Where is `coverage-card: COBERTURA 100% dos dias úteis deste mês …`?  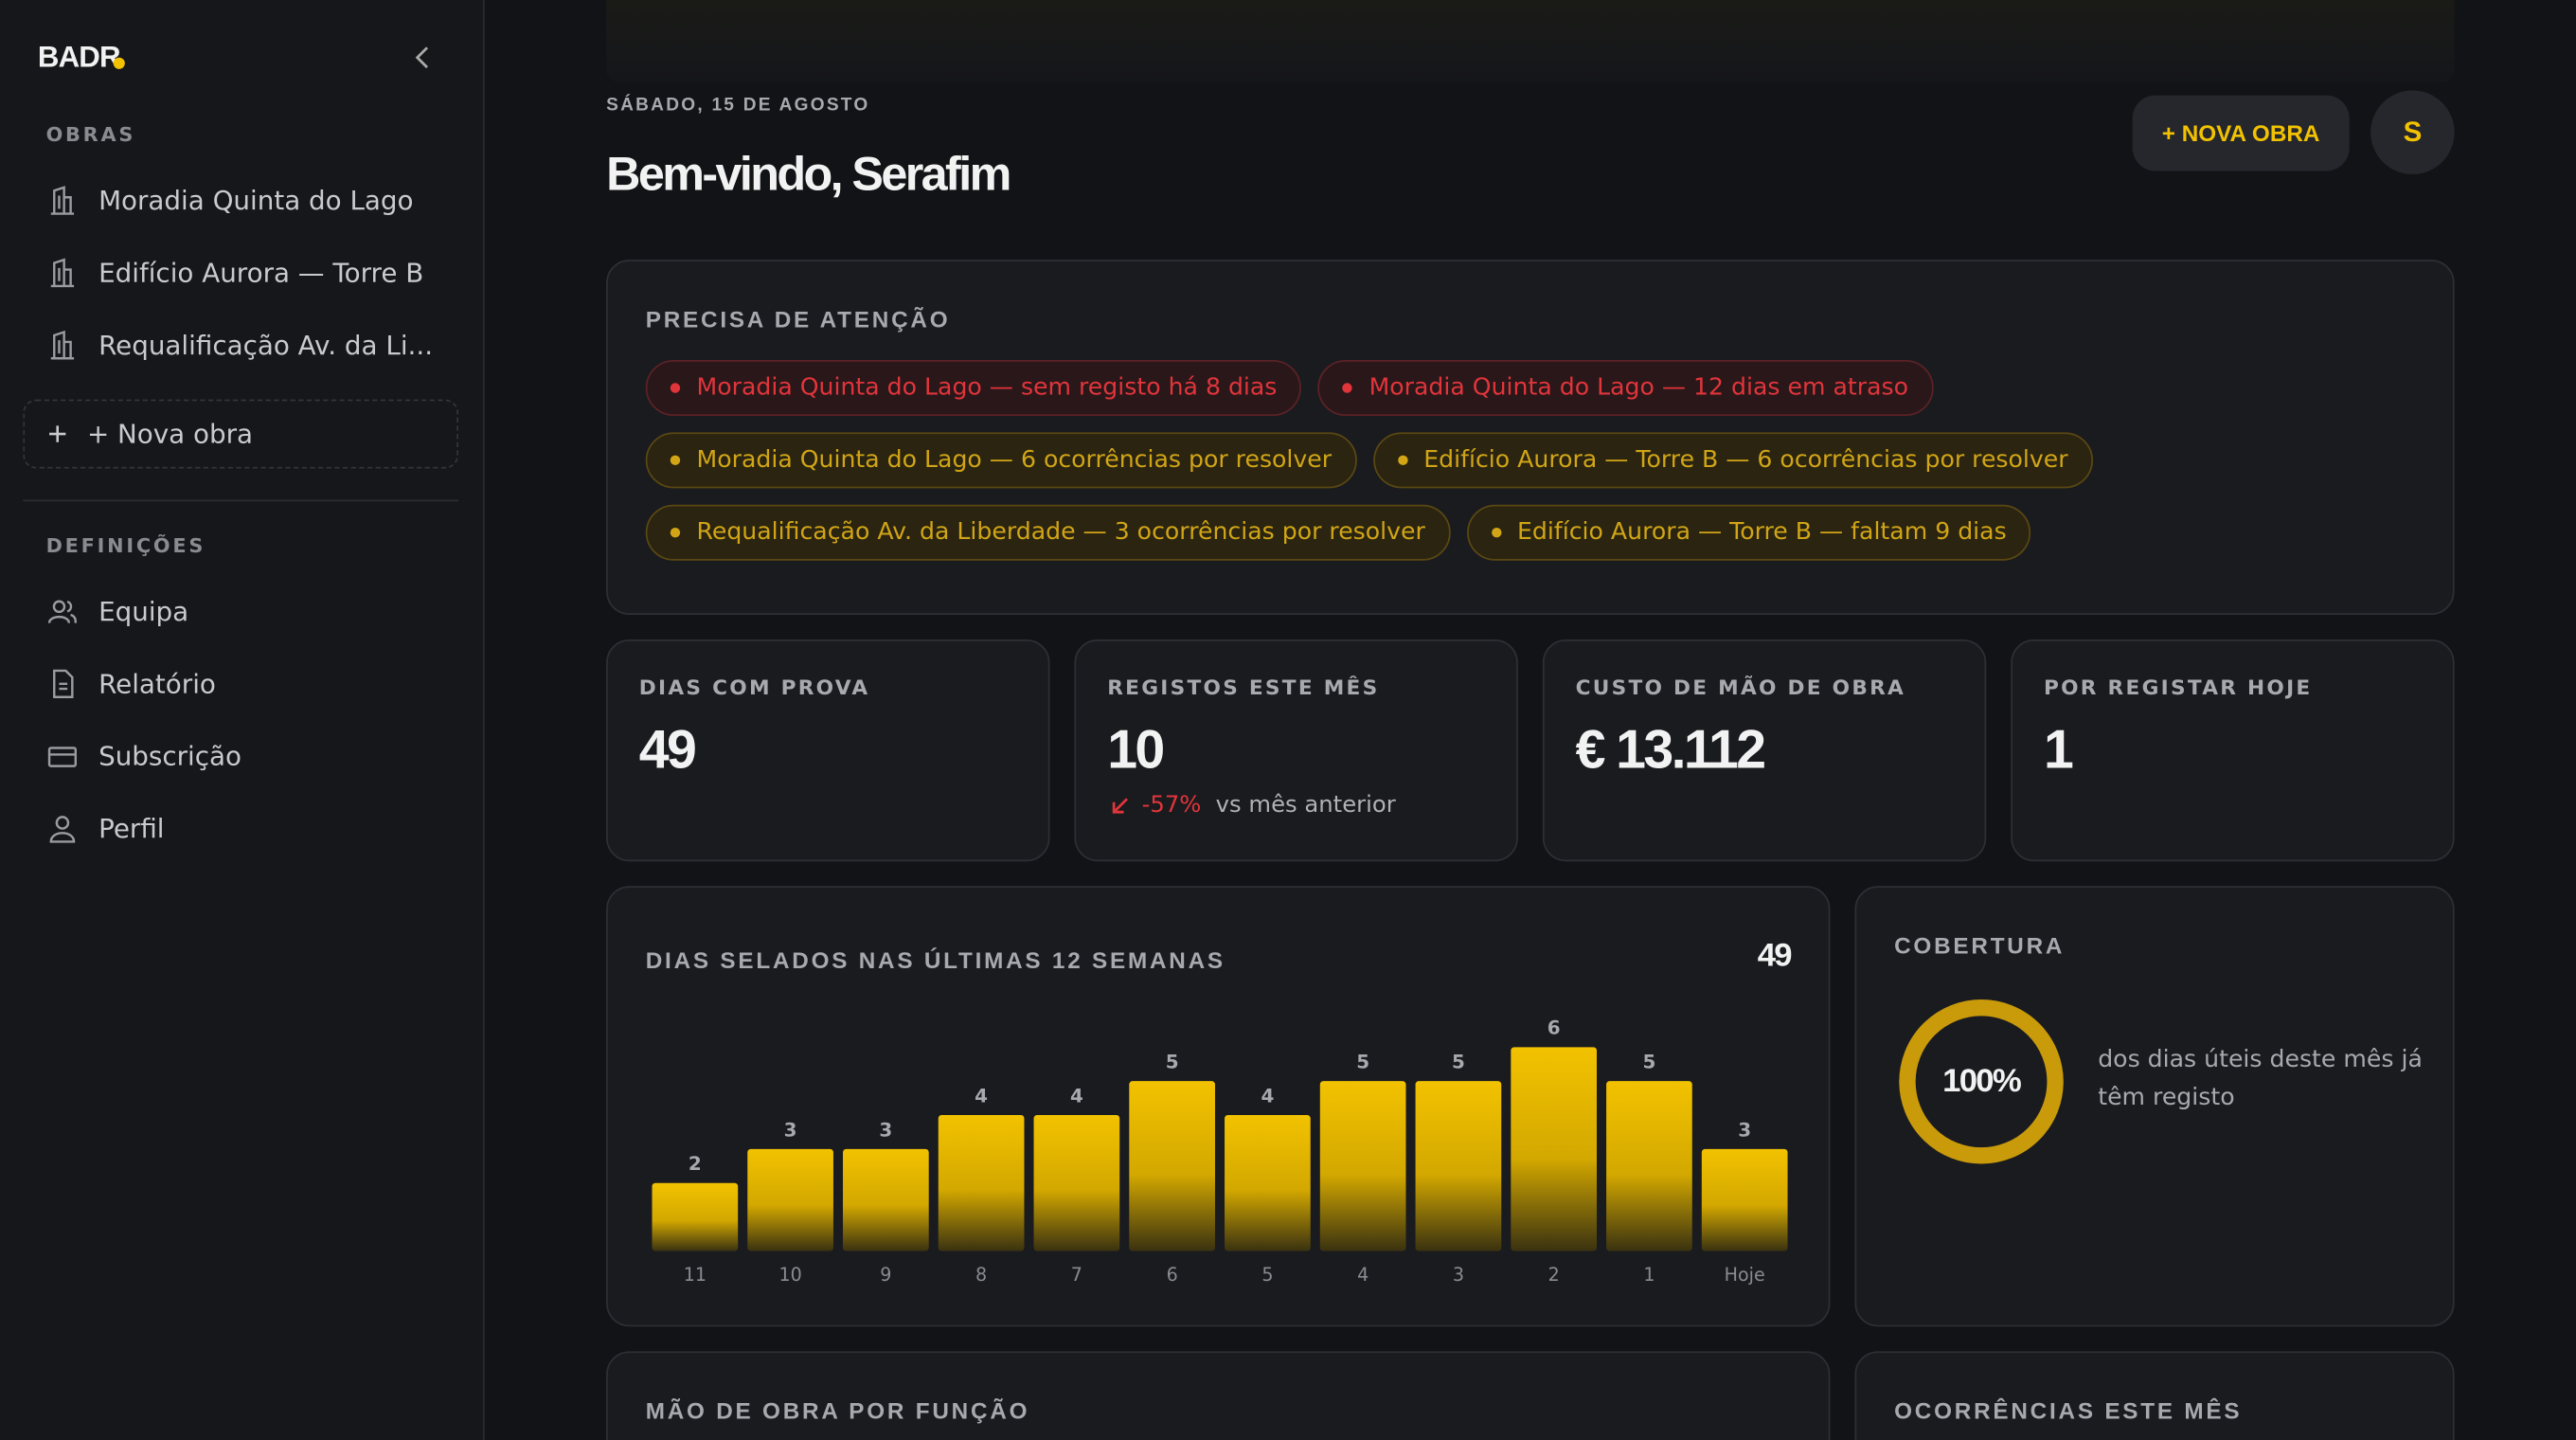 coverage-card: COBERTURA 100% dos dias úteis deste mês … is located at coordinates (2154, 1106).